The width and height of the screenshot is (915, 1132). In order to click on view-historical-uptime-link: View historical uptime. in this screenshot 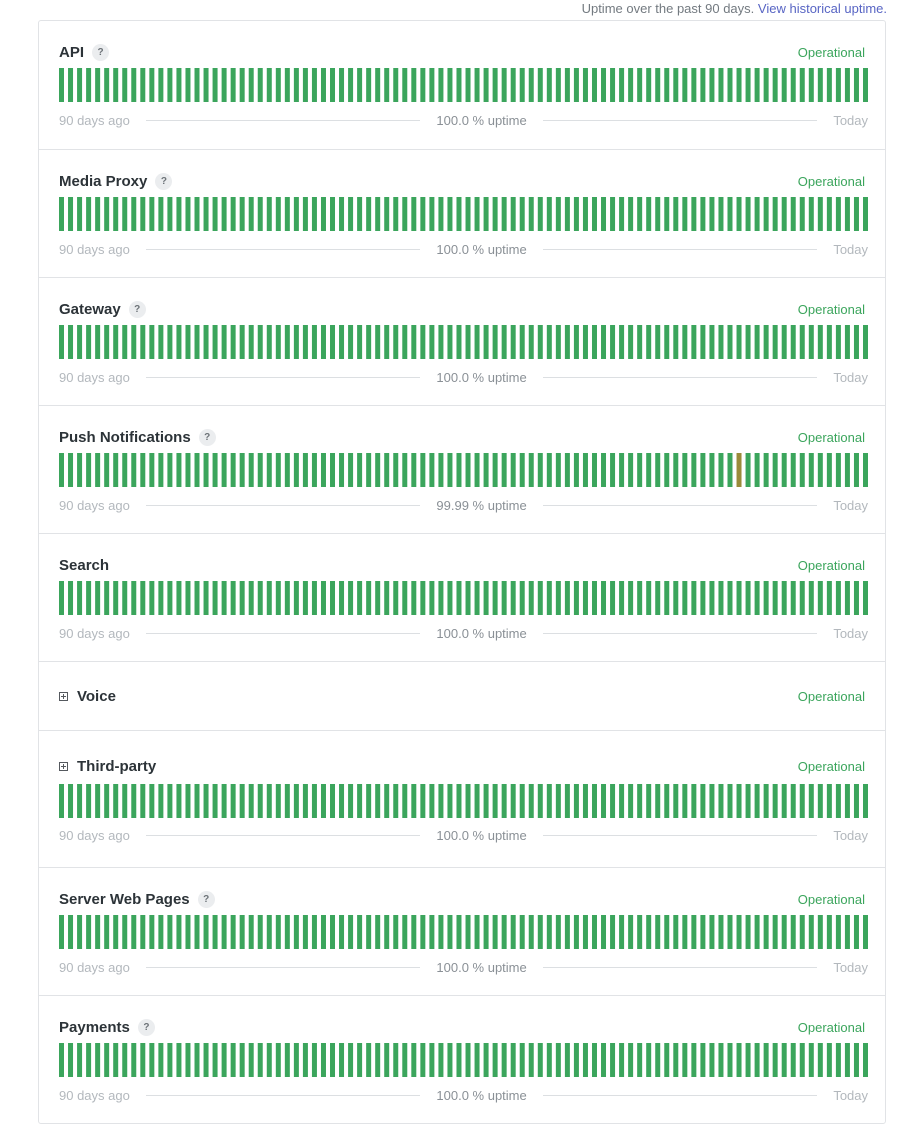, I will do `click(822, 8)`.